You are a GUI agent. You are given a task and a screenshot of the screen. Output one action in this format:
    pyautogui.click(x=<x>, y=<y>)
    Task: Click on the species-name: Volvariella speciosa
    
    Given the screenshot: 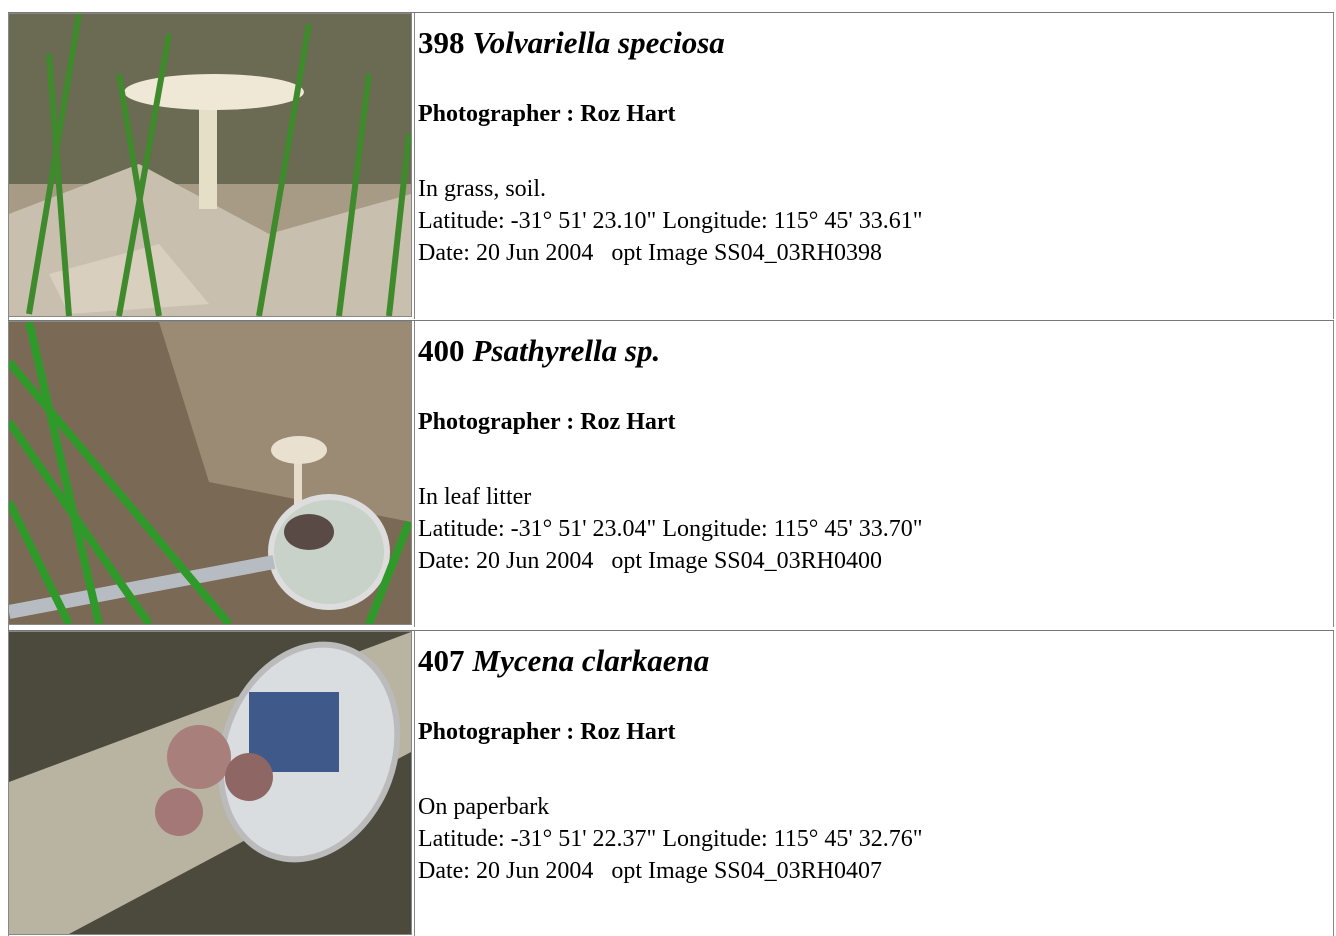 What is the action you would take?
    pyautogui.click(x=598, y=42)
    